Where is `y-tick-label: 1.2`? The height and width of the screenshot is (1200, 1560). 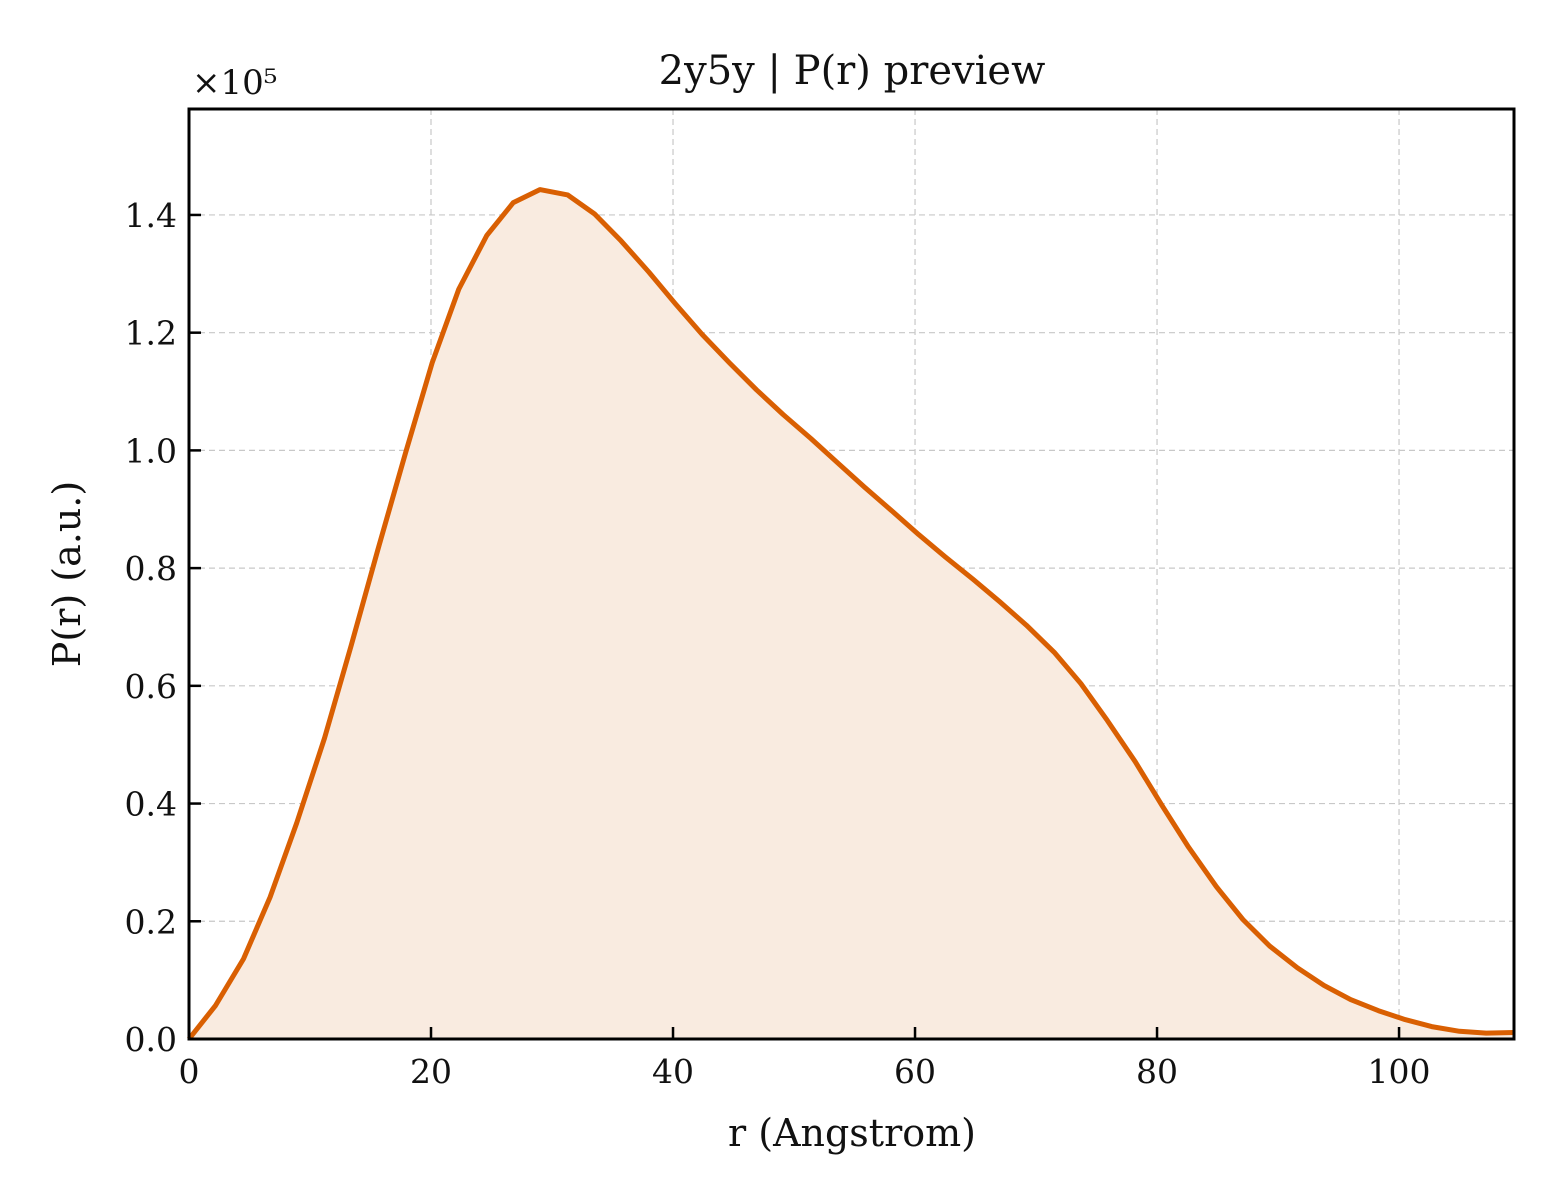
y-tick-label: 1.2 is located at coordinates (151, 333).